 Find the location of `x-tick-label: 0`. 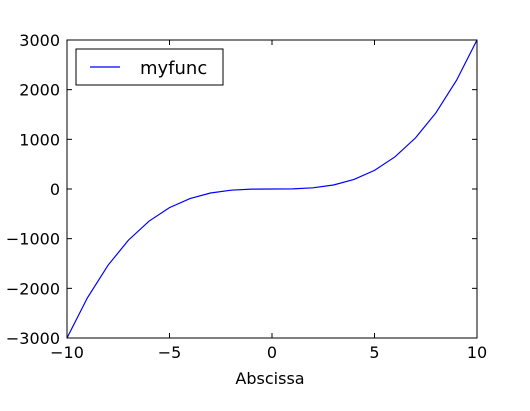

x-tick-label: 0 is located at coordinates (272, 352).